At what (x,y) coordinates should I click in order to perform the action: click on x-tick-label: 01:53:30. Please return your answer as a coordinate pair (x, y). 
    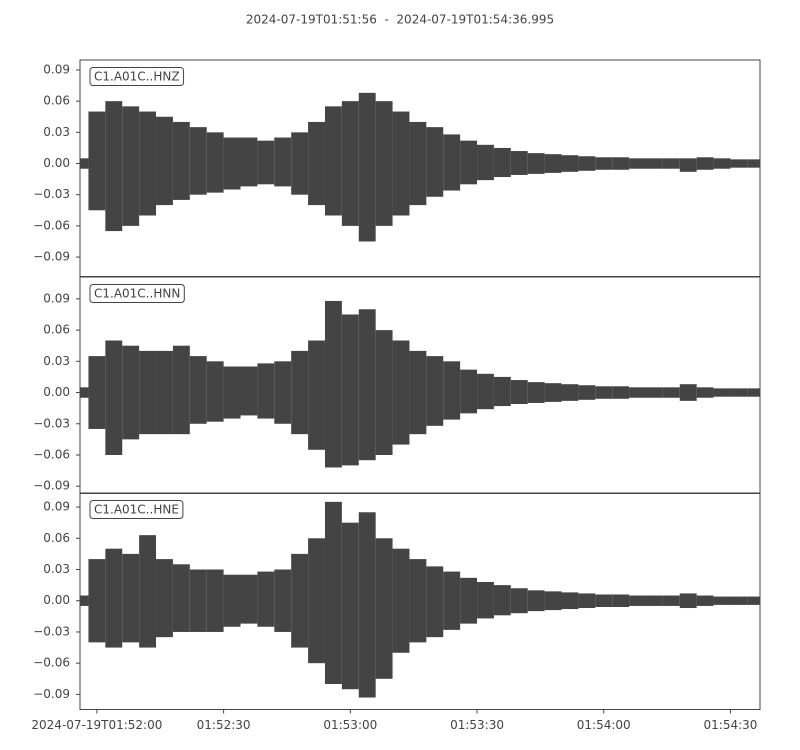
    Looking at the image, I should click on (477, 725).